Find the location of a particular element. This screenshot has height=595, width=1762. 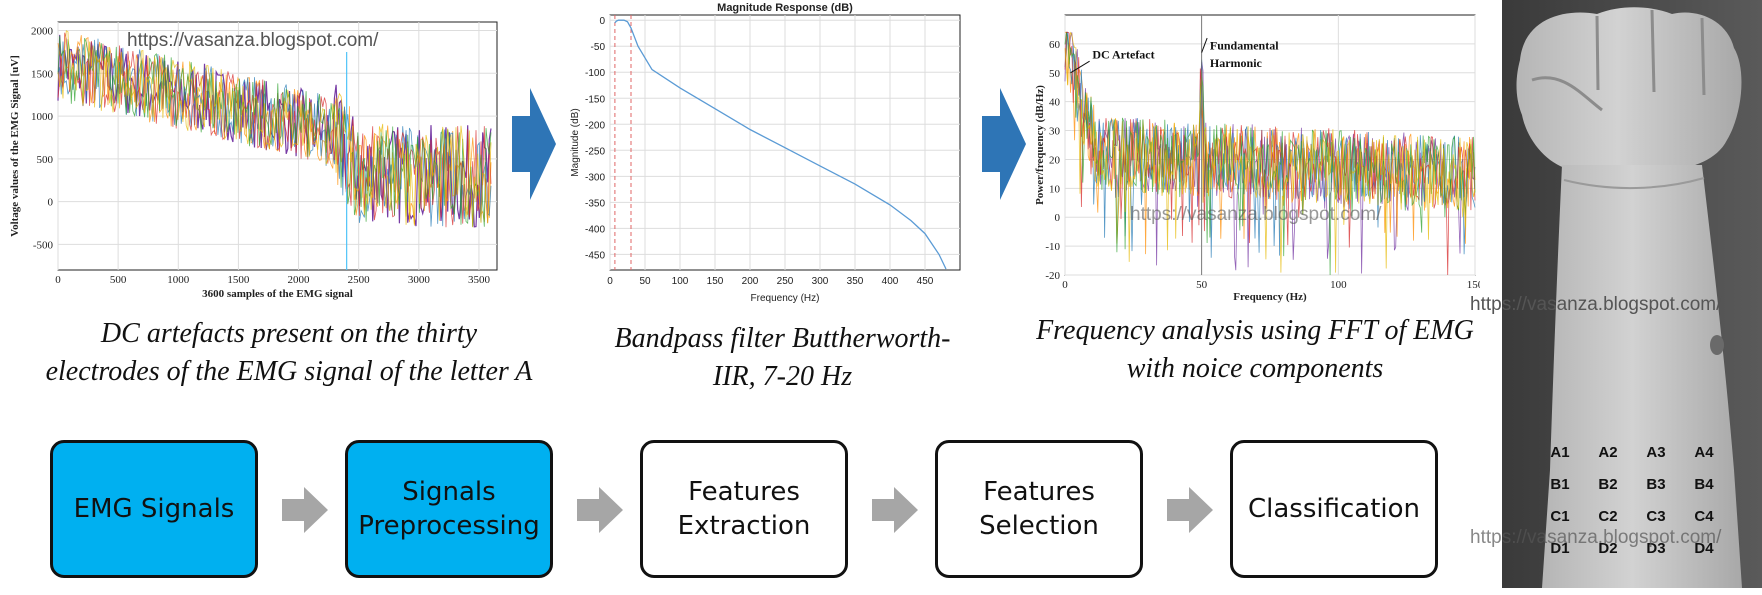

electrode-label: D3 is located at coordinates (1655, 548).